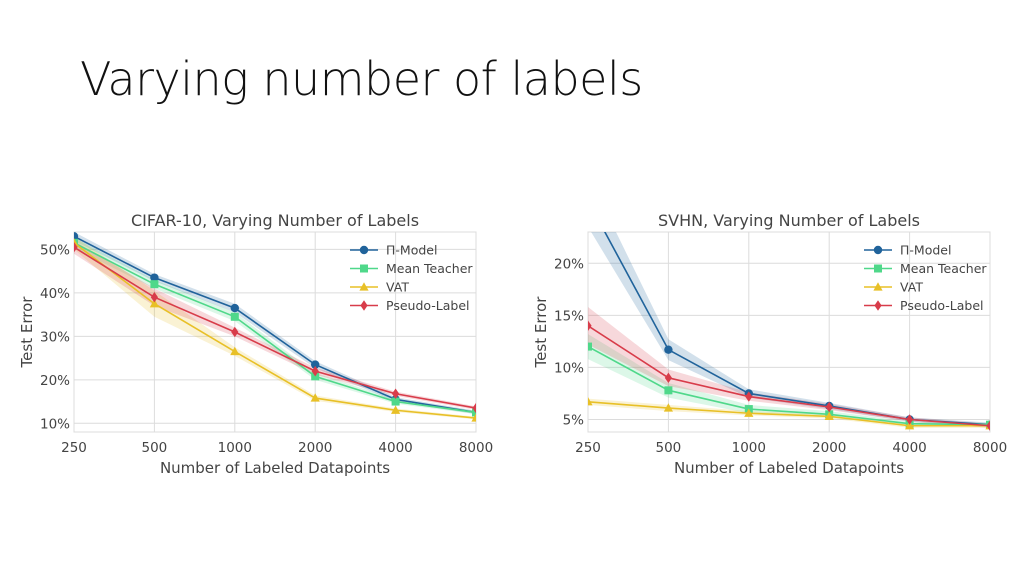 This screenshot has height=576, width=1024. What do you see at coordinates (789, 220) in the screenshot?
I see `chart-title: SVHN, Varying Number of Labels` at bounding box center [789, 220].